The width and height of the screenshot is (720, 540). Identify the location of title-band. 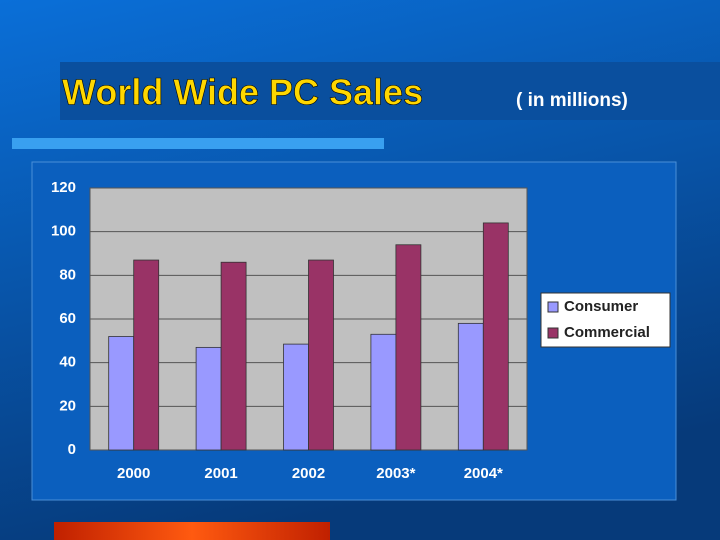
(390, 91).